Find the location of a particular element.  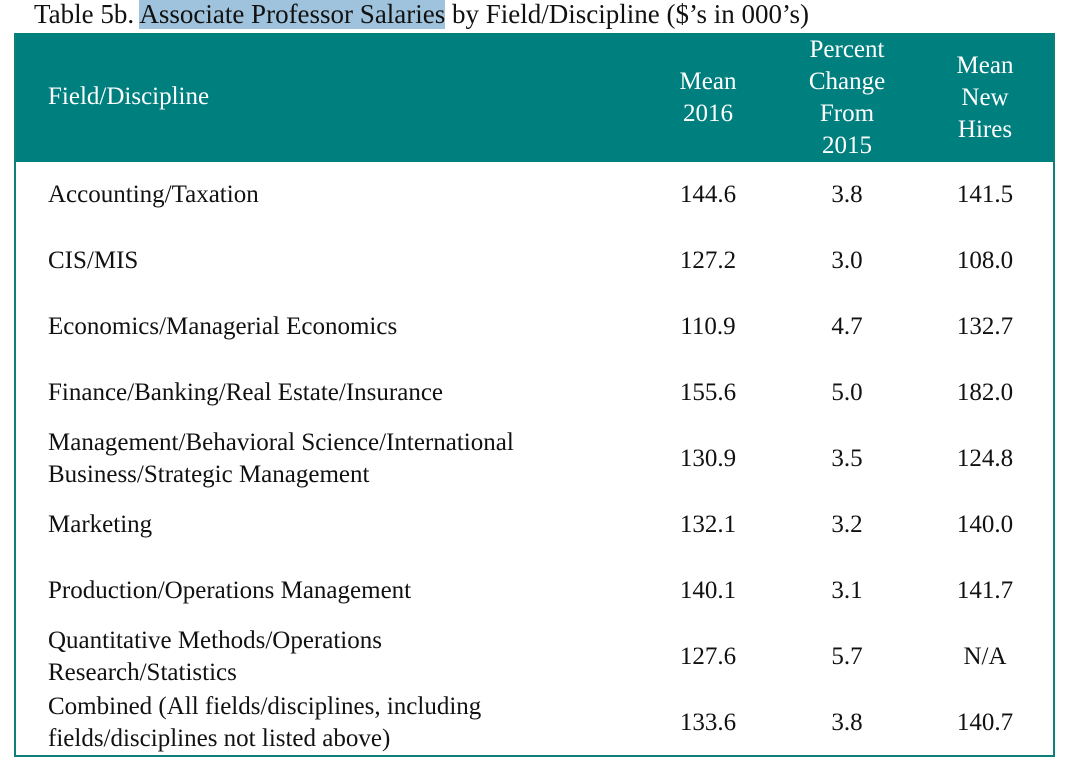

percent-change-cell: 3.1 is located at coordinates (847, 590).